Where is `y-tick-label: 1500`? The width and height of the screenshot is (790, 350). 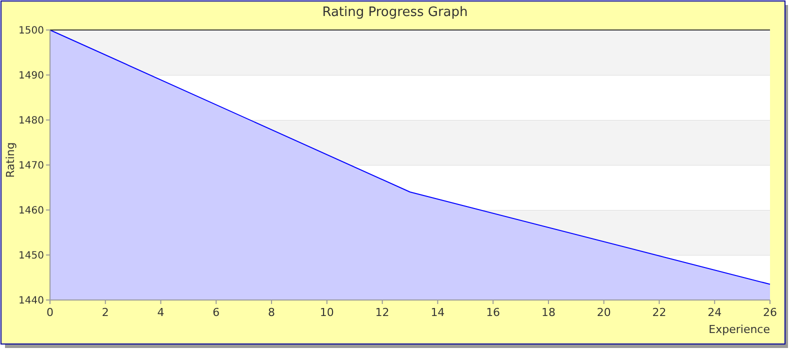
y-tick-label: 1500 is located at coordinates (31, 31).